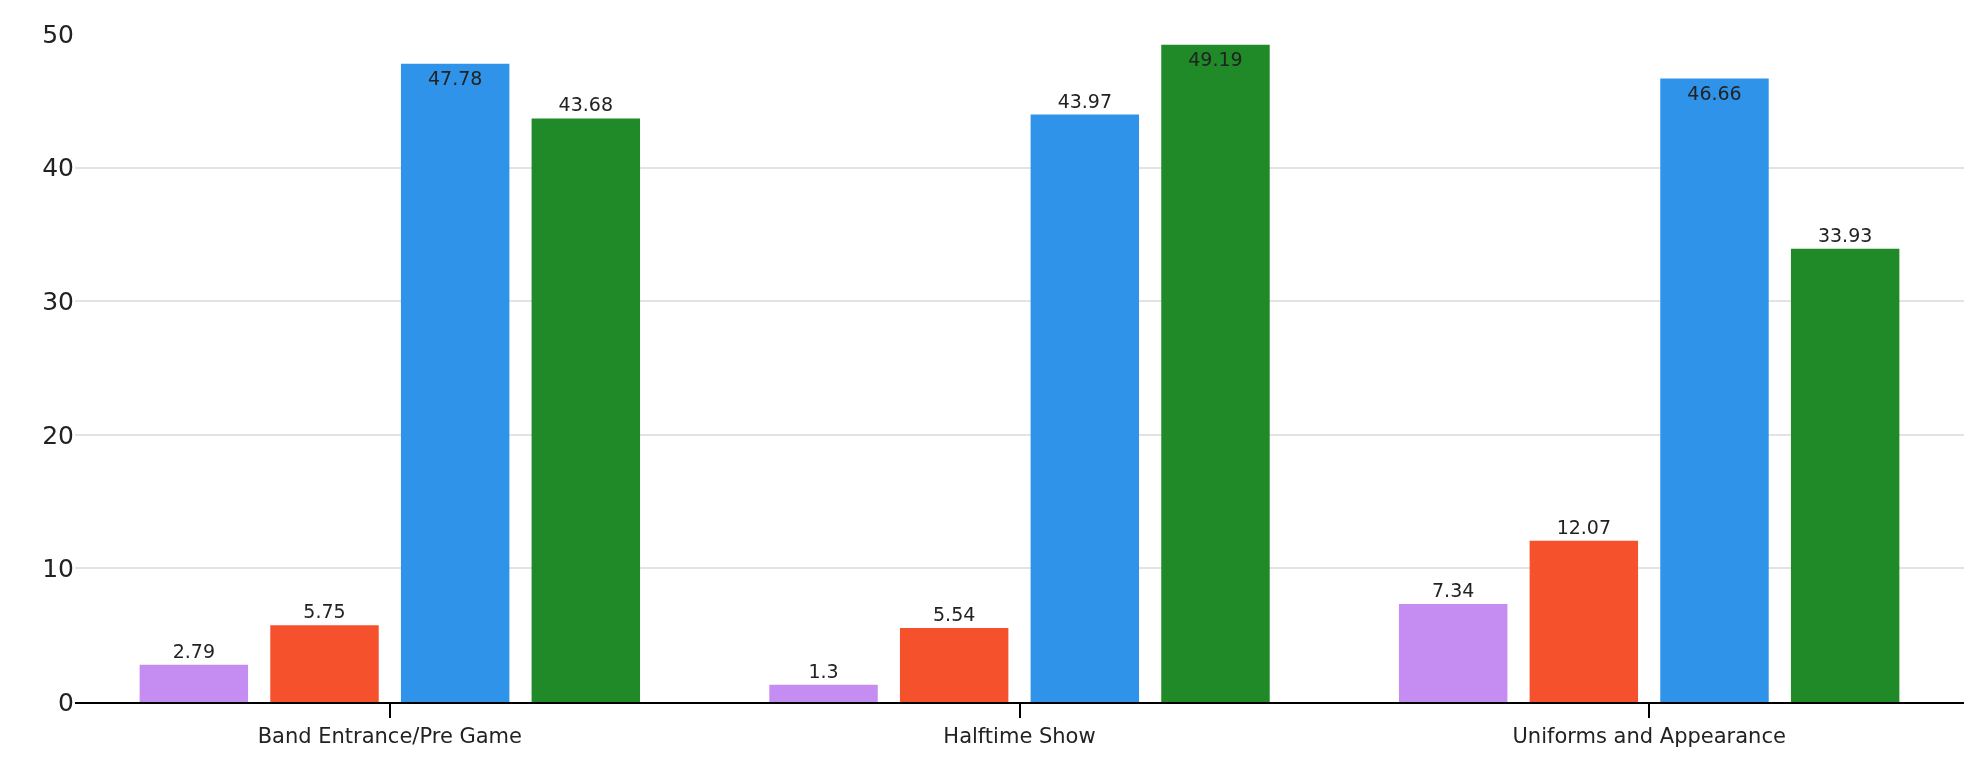  Describe the element at coordinates (58, 34) in the screenshot. I see `y-tick-label: 50` at that location.